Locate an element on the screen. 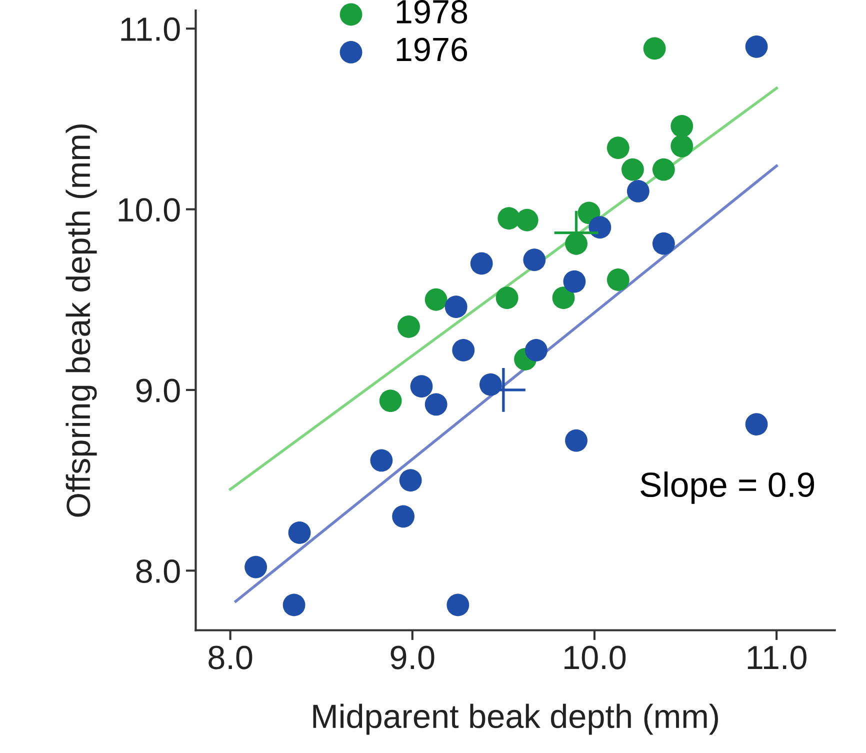 The image size is (866, 753). annotation: Slope = 0.9 is located at coordinates (727, 488).